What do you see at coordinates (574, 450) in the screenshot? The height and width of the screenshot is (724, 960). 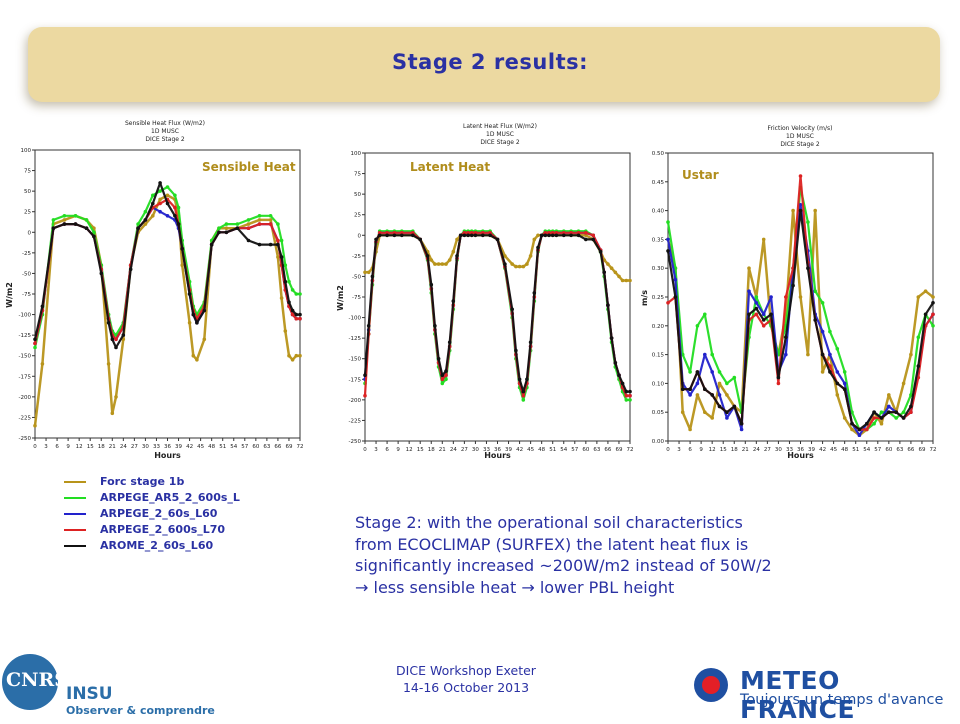 I see `x-tick-label: 57` at bounding box center [574, 450].